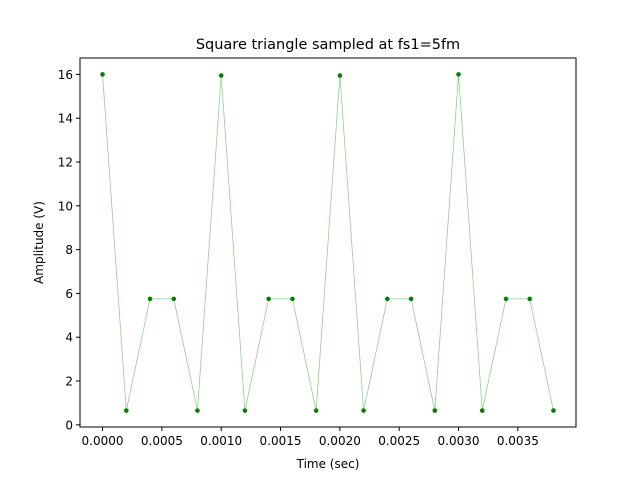  Describe the element at coordinates (281, 441) in the screenshot. I see `x-tick-label: 0.0015` at that location.